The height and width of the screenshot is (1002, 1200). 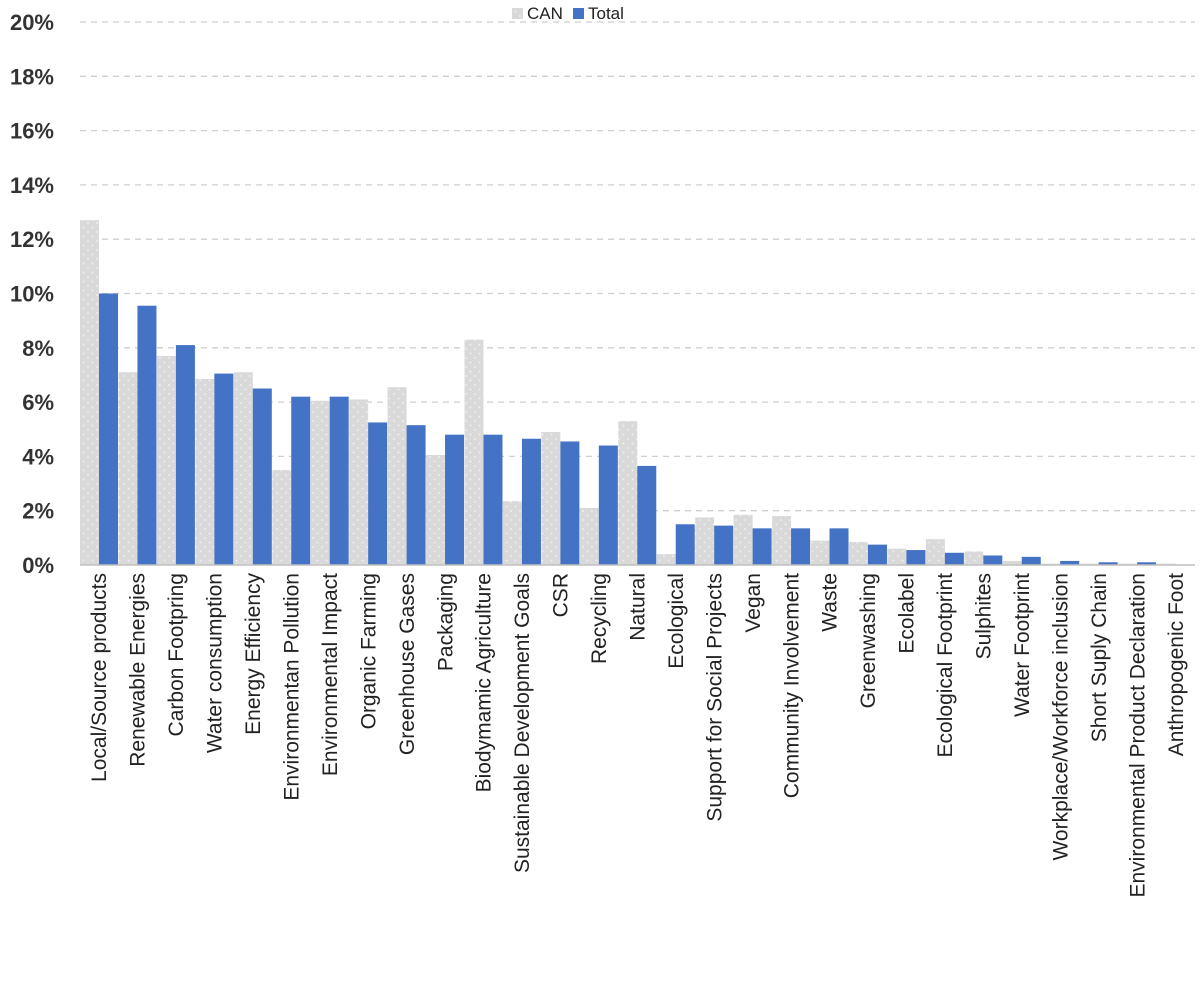 What do you see at coordinates (320, 482) in the screenshot?
I see `bar-can-environmental-impact` at bounding box center [320, 482].